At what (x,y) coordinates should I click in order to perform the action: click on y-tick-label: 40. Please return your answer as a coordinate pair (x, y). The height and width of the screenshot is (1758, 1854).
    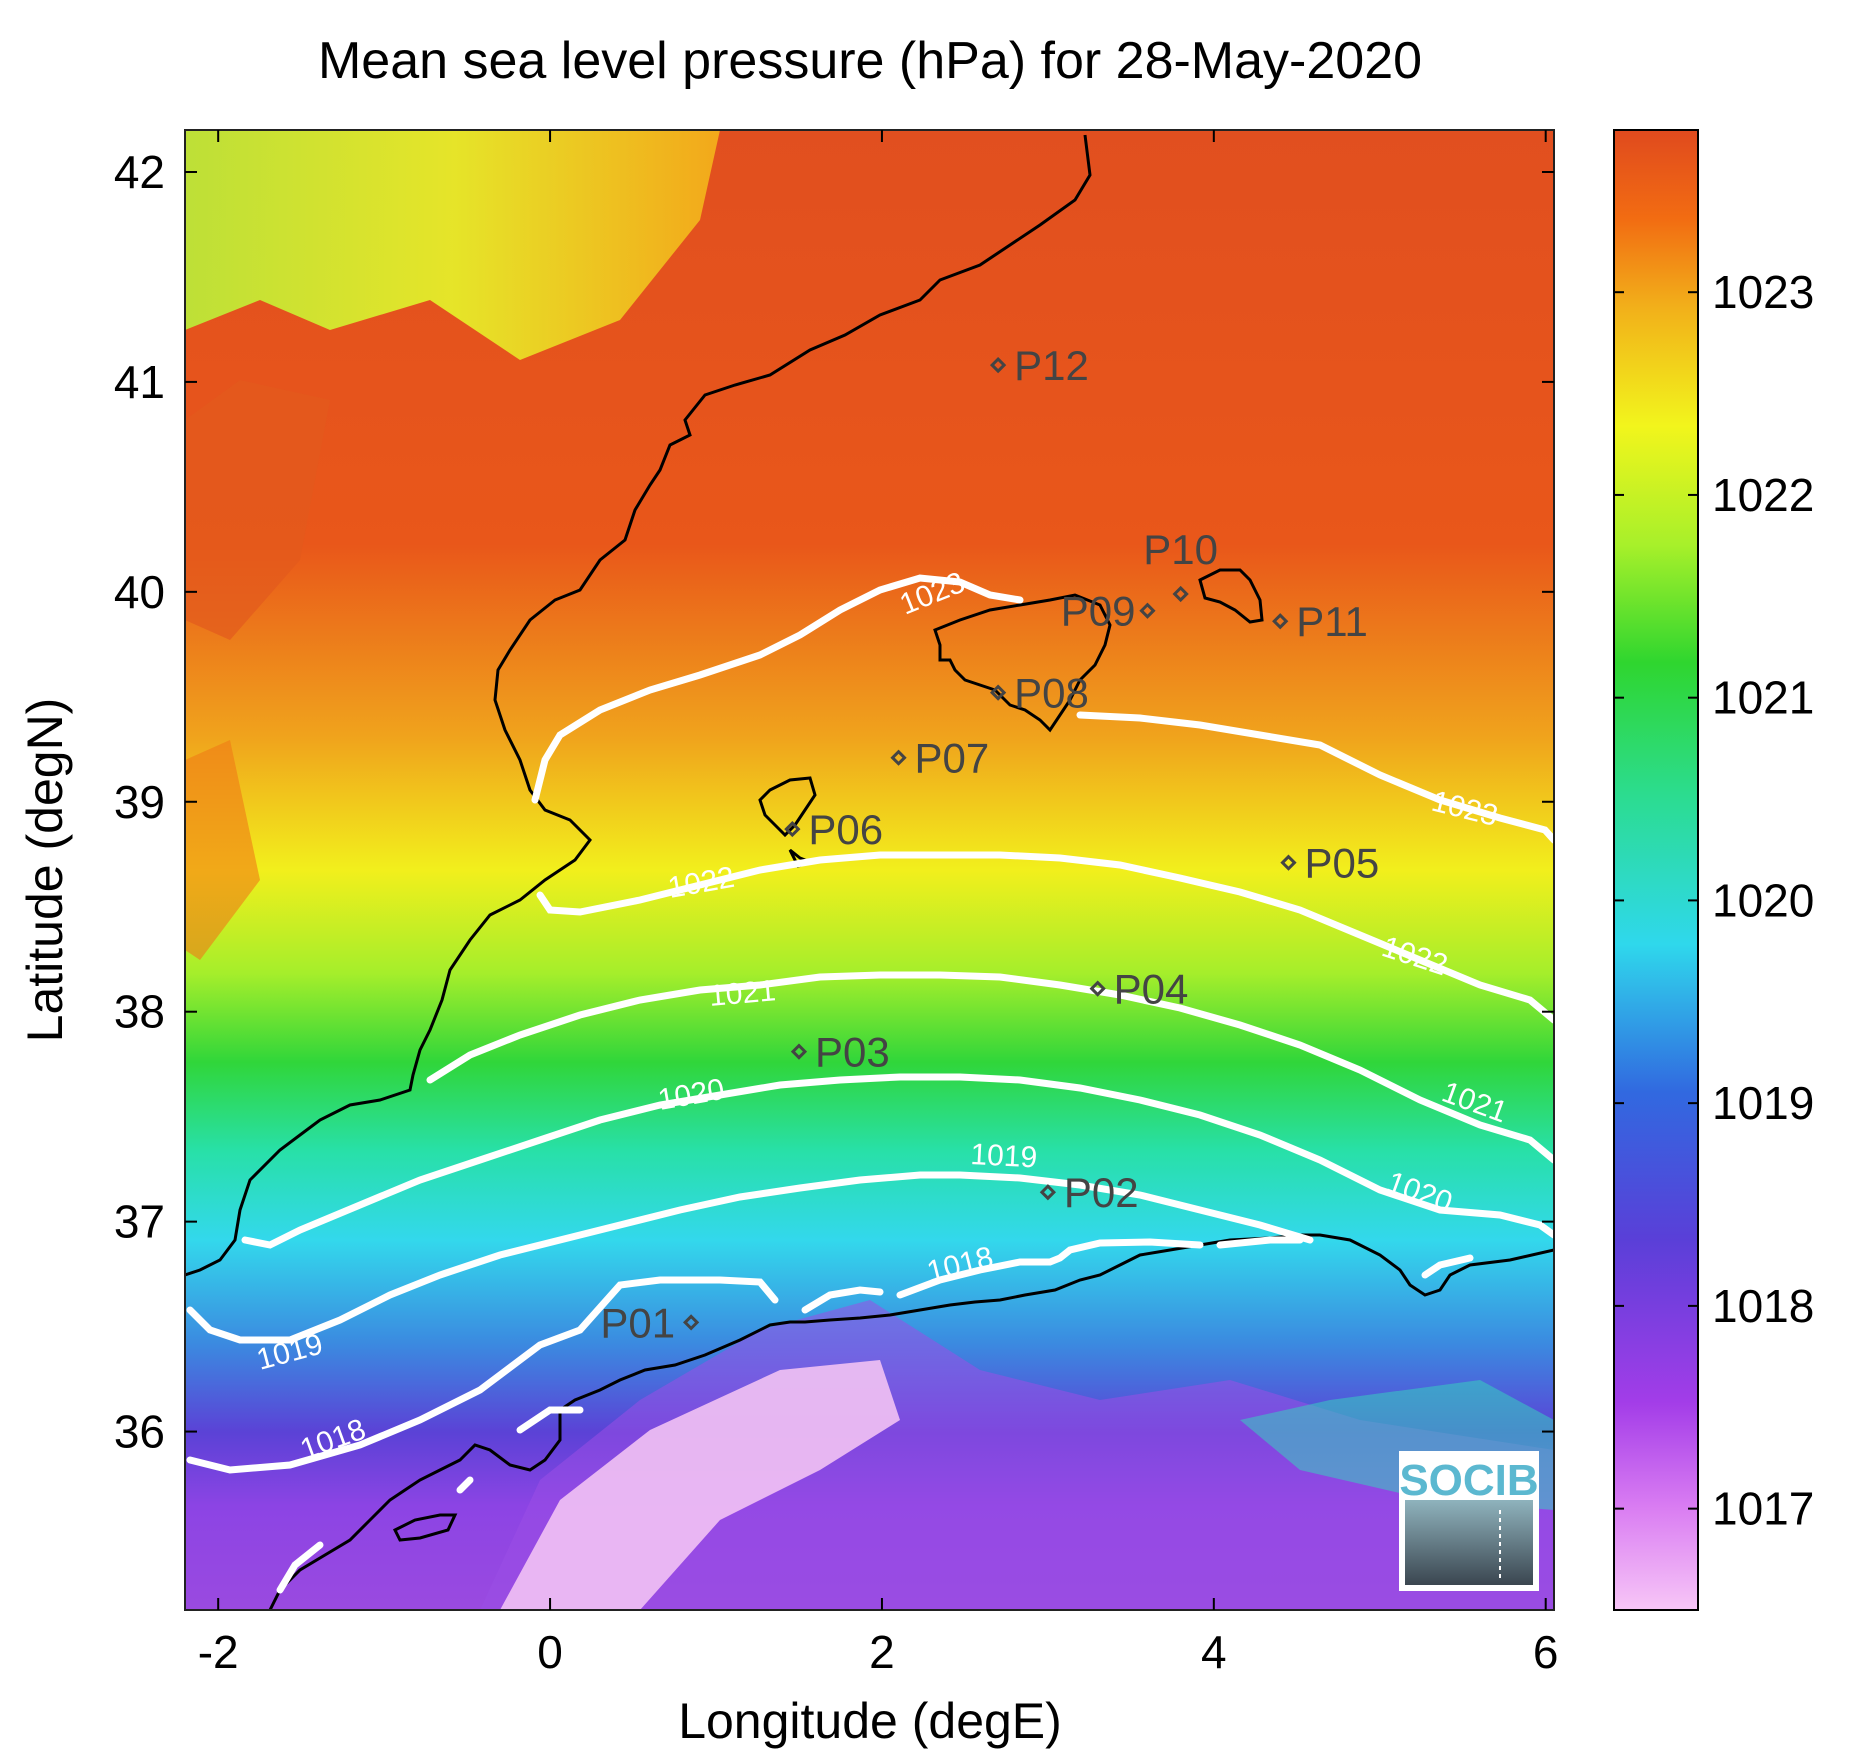
    Looking at the image, I should click on (139, 592).